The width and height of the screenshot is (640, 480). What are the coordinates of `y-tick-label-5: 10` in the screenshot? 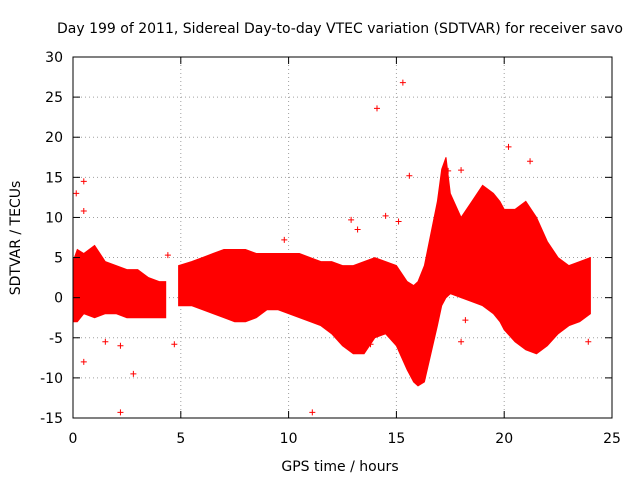 It's located at (54, 218).